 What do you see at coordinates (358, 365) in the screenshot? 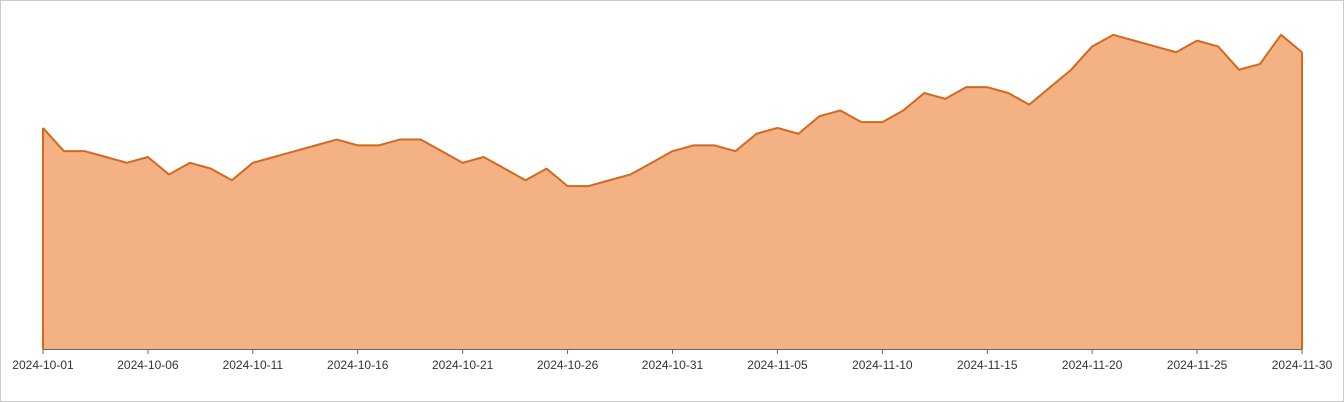
I see `x-tick-label: 2024-10-16` at bounding box center [358, 365].